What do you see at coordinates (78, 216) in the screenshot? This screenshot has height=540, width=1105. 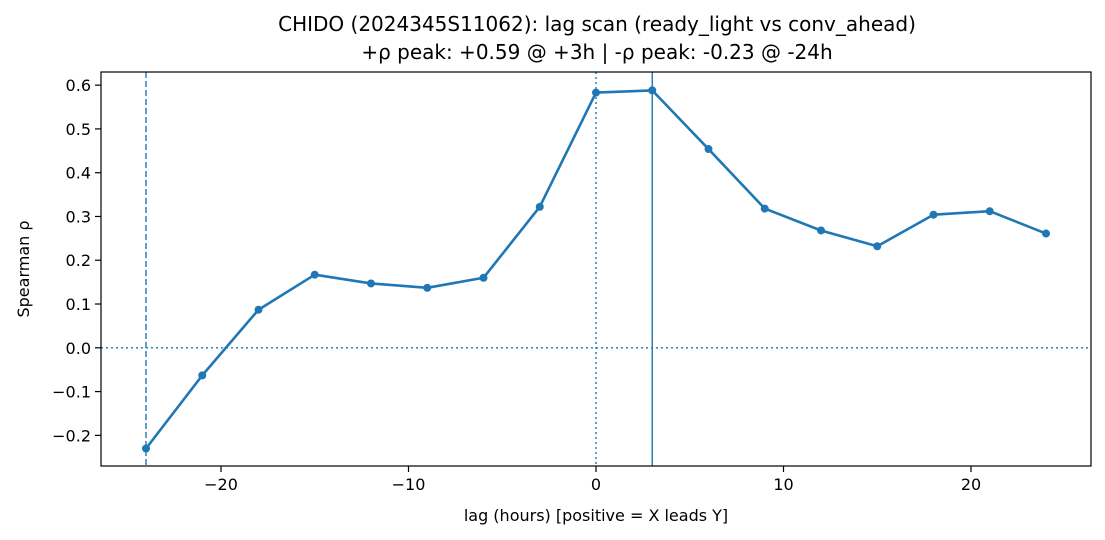 I see `y-tick-label: 0.3` at bounding box center [78, 216].